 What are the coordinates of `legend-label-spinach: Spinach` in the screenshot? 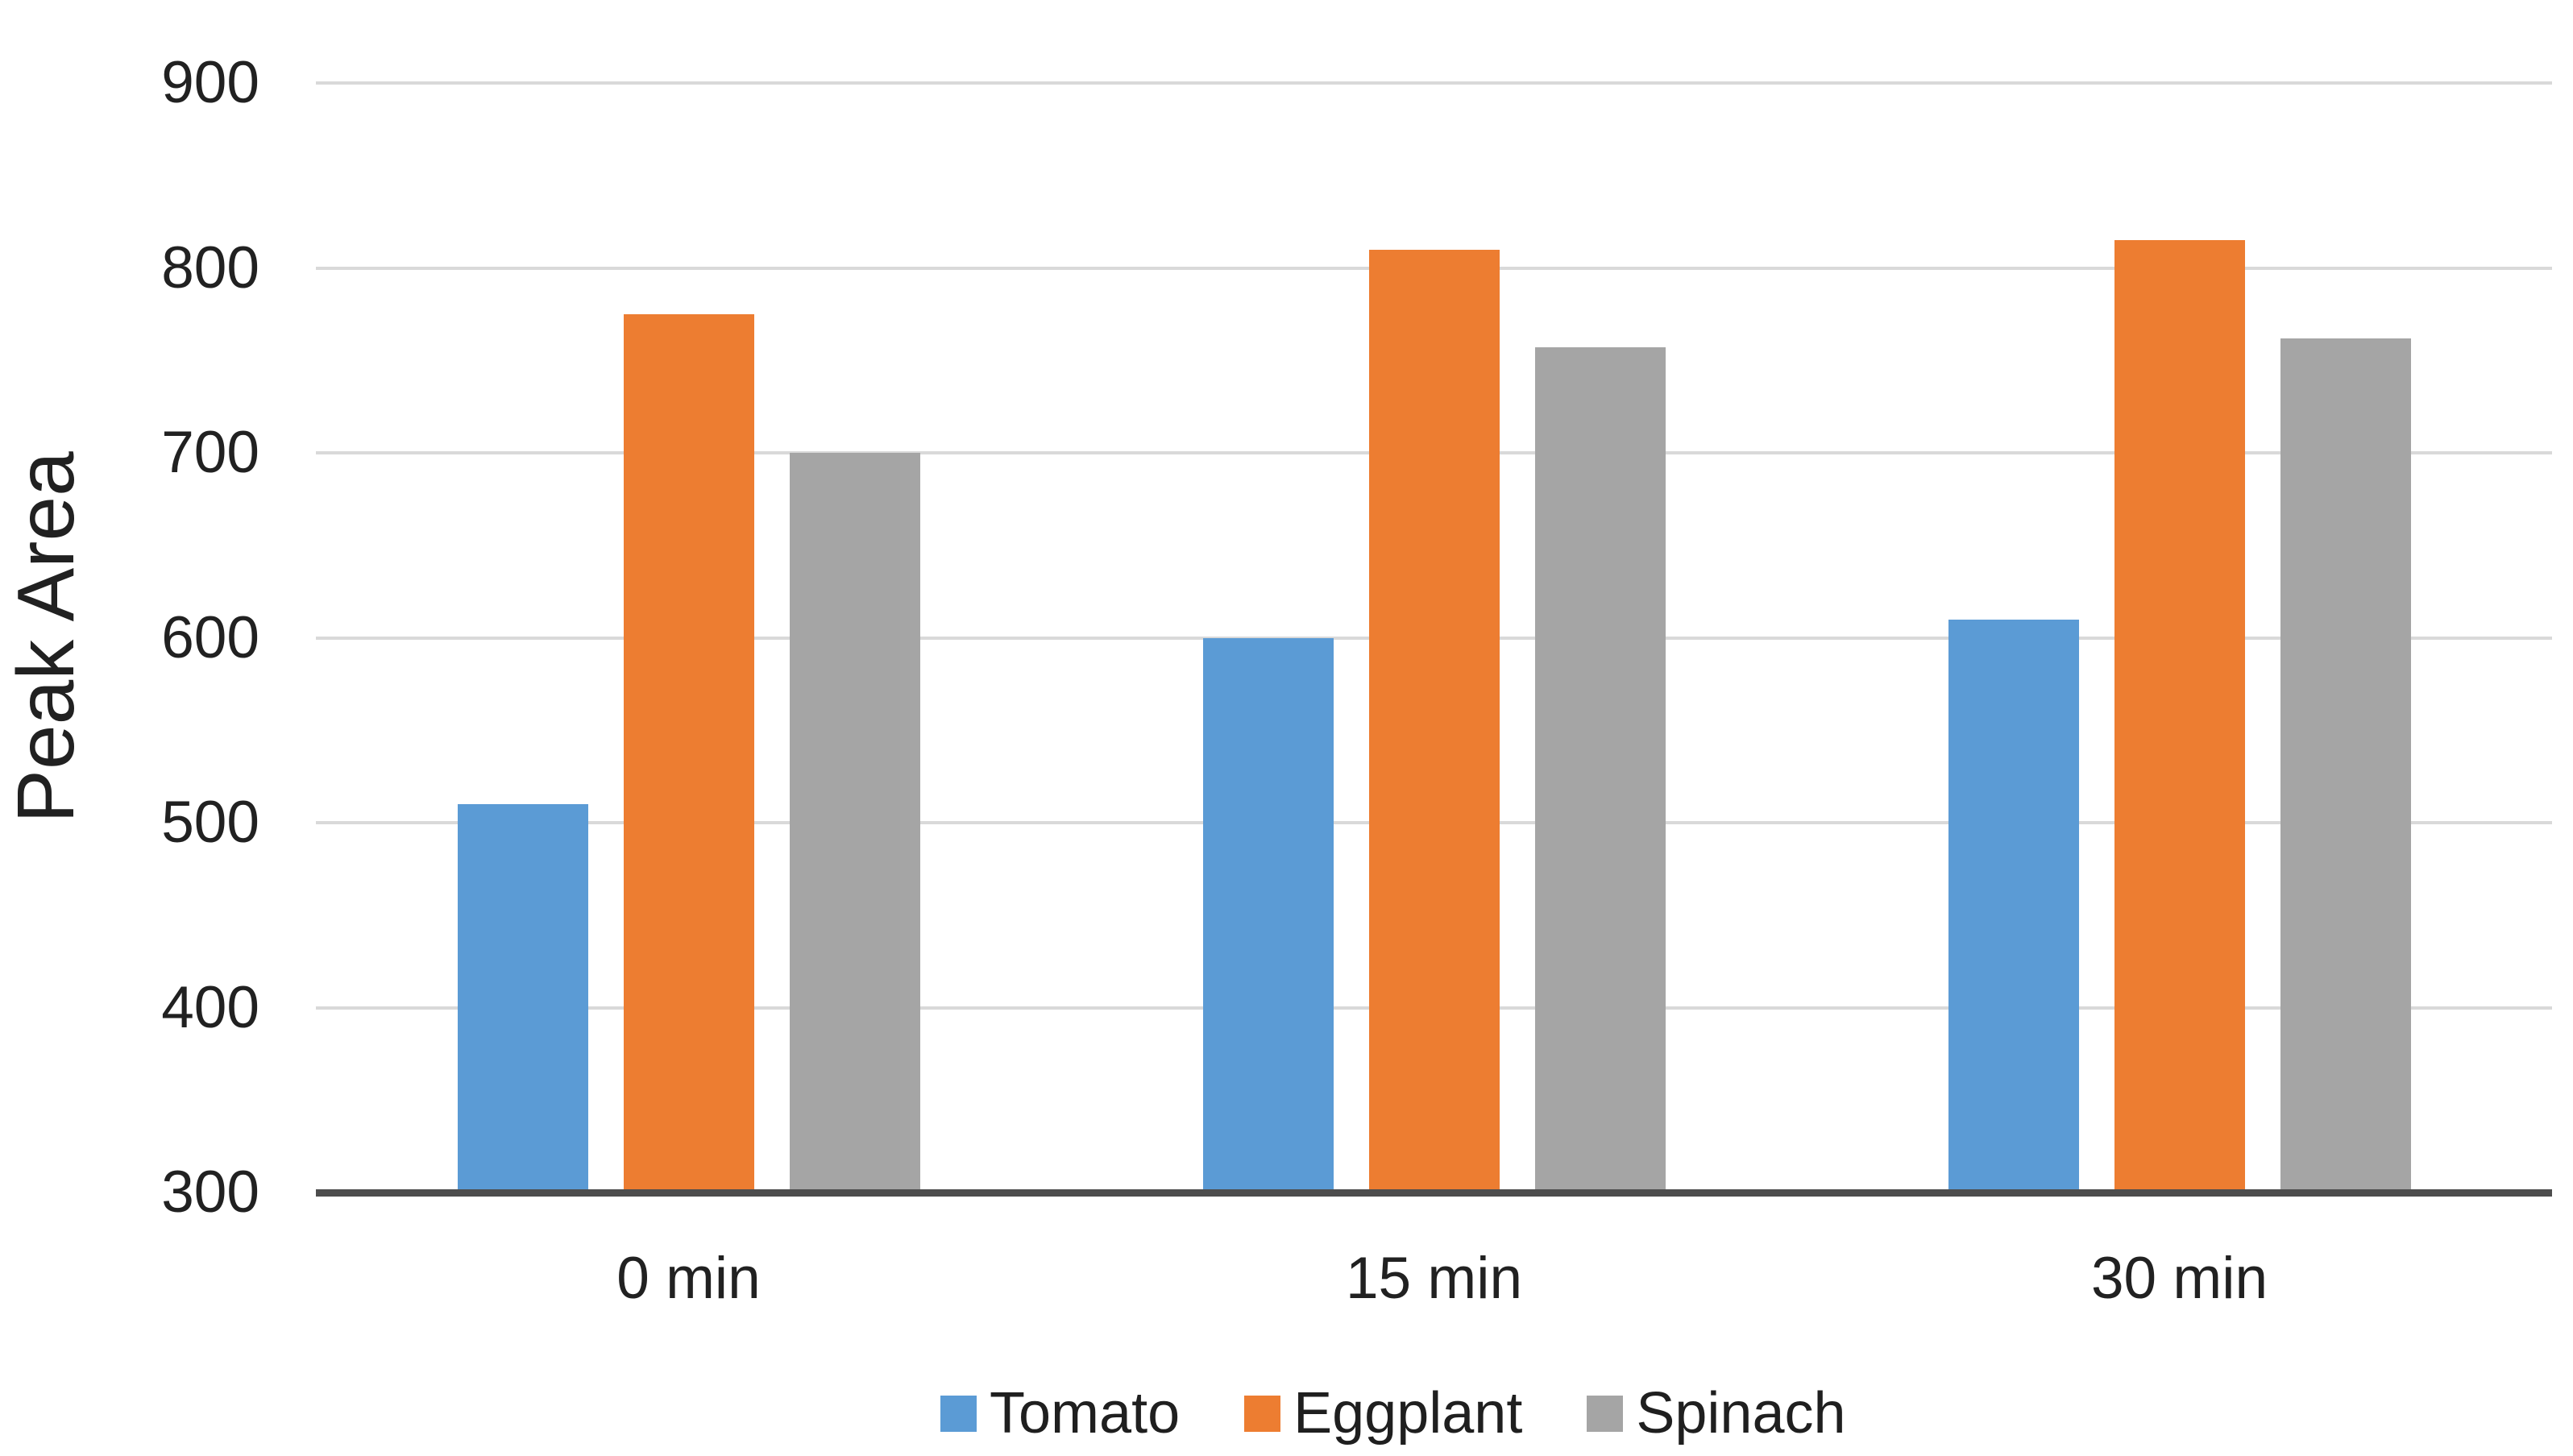 It's located at (1741, 1413).